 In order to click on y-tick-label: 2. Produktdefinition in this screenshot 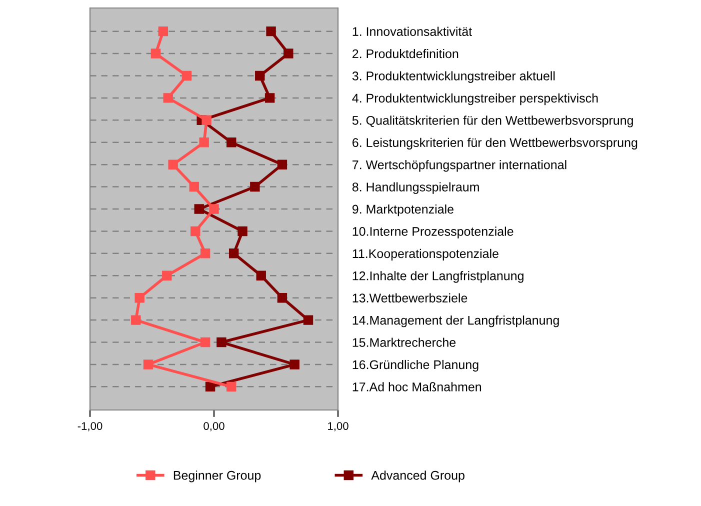, I will do `click(405, 53)`.